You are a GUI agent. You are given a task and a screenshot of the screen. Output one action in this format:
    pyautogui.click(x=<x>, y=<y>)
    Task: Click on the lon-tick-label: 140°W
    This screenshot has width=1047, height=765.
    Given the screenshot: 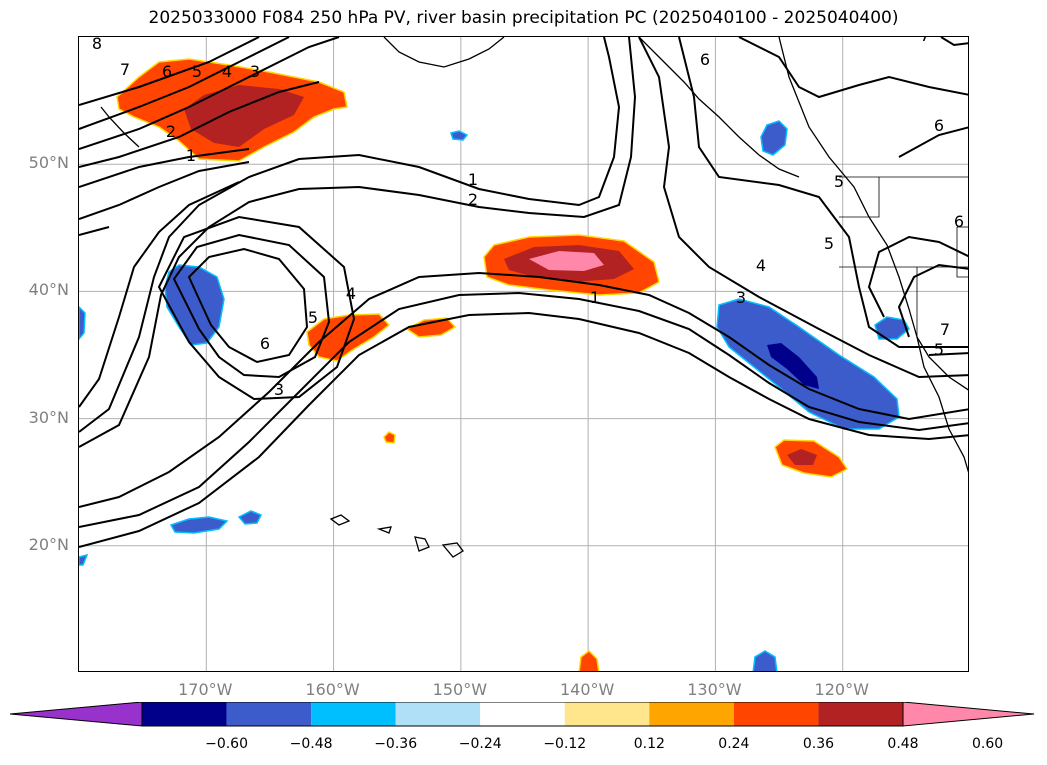 What is the action you would take?
    pyautogui.click(x=587, y=689)
    